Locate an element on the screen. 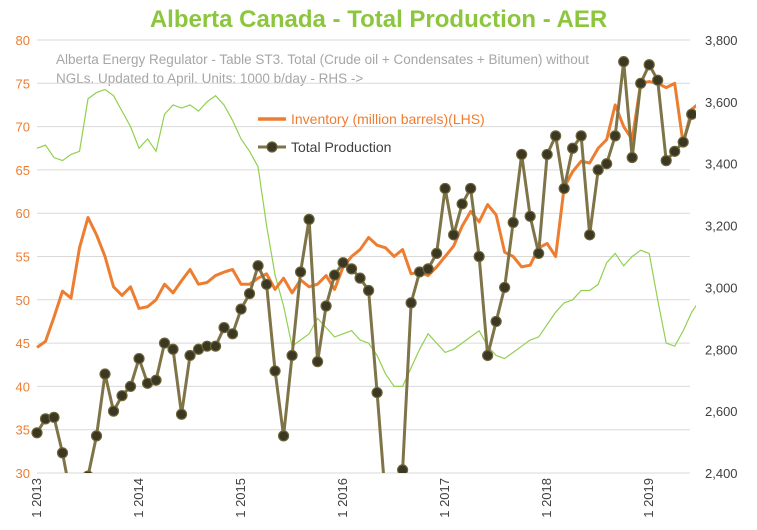 The height and width of the screenshot is (530, 757). x-axis-tick-label: 1 2015 is located at coordinates (240, 498).